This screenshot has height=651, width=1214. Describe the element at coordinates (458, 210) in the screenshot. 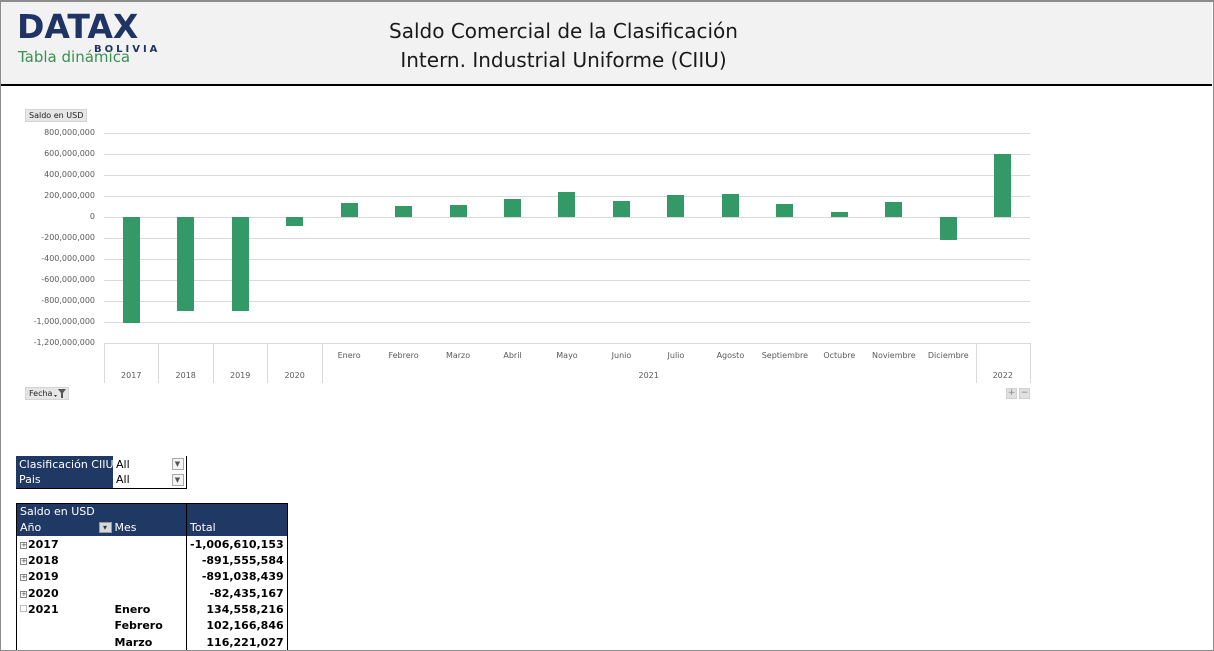

I see `bar-2021-marzo` at that location.